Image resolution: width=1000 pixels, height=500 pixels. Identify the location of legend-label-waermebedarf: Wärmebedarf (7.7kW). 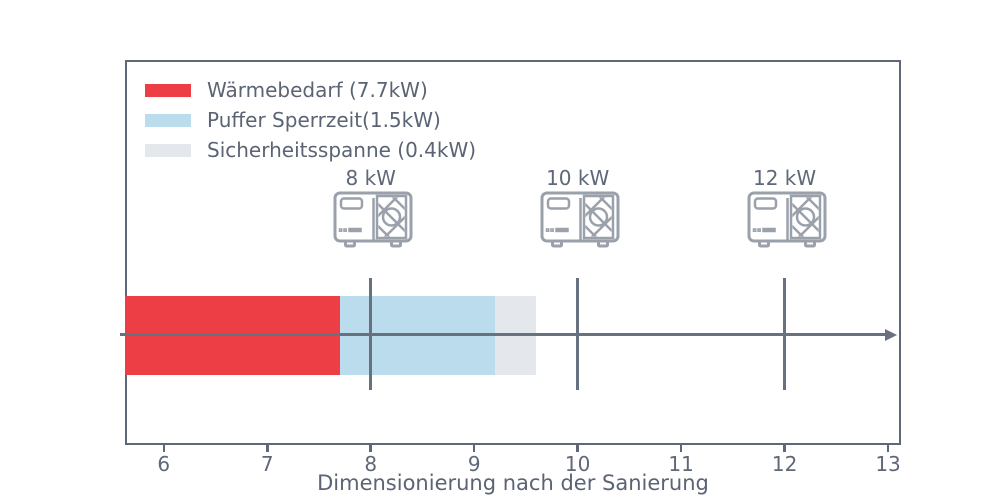
(317, 90).